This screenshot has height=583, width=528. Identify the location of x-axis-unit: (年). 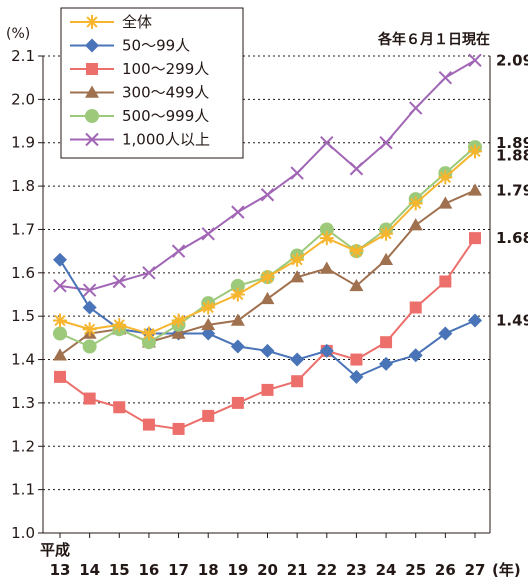
(506, 570).